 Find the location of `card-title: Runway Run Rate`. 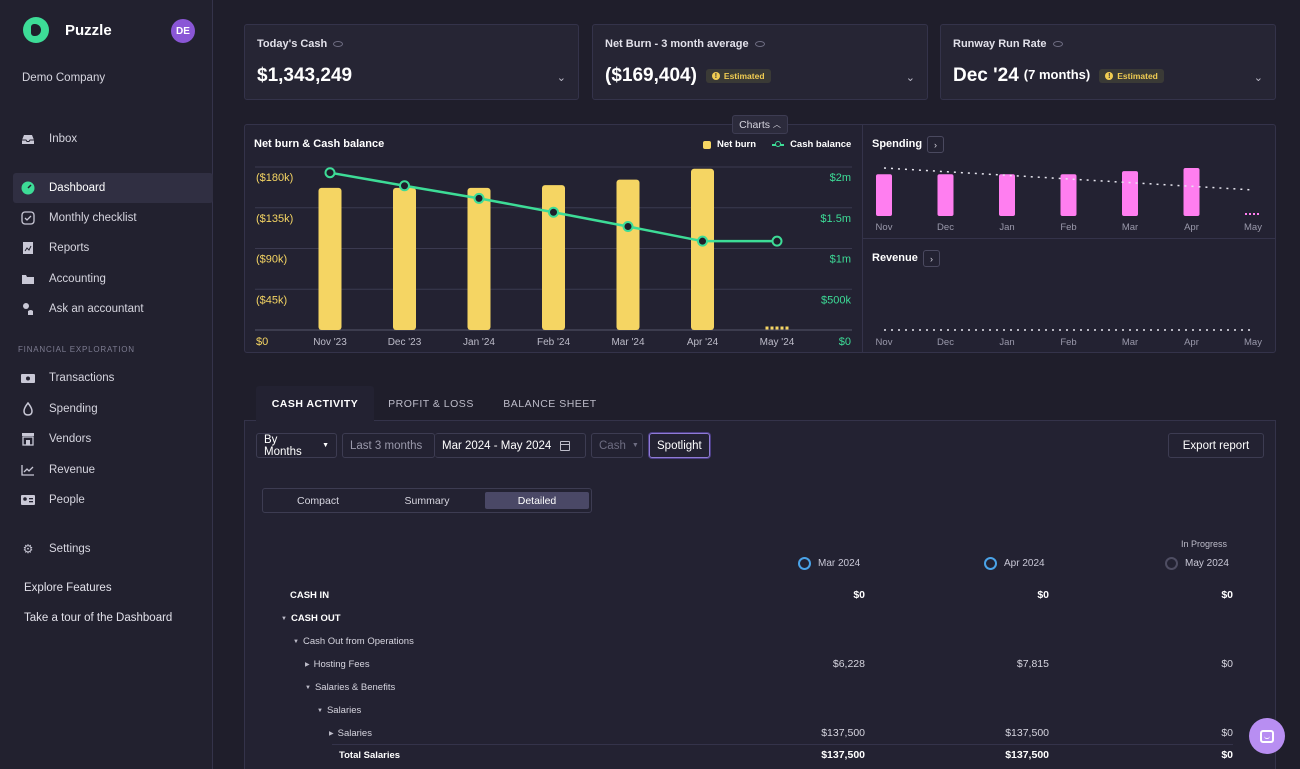

card-title: Runway Run Rate is located at coordinates (1008, 44).